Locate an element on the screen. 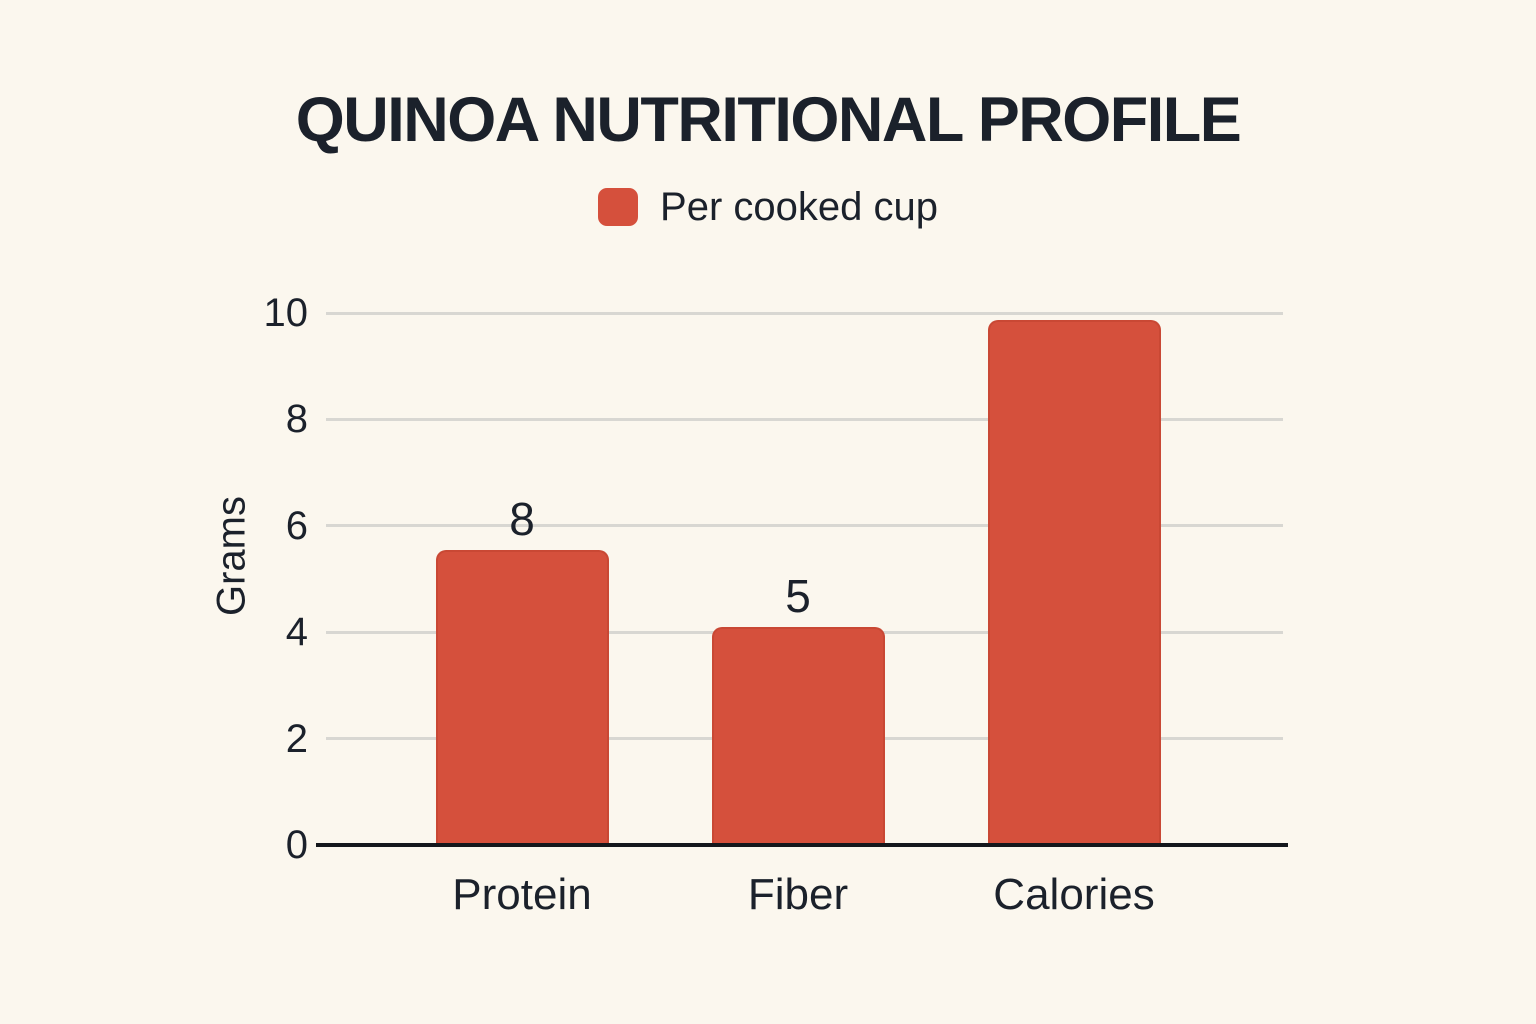 The image size is (1536, 1024). data-label-fiber: 5 is located at coordinates (798, 595).